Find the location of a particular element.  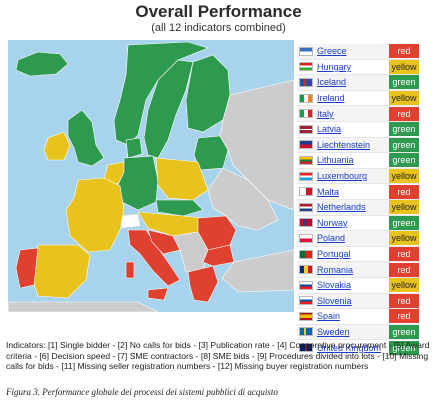

luxembourg-flag-icon is located at coordinates (306, 176).